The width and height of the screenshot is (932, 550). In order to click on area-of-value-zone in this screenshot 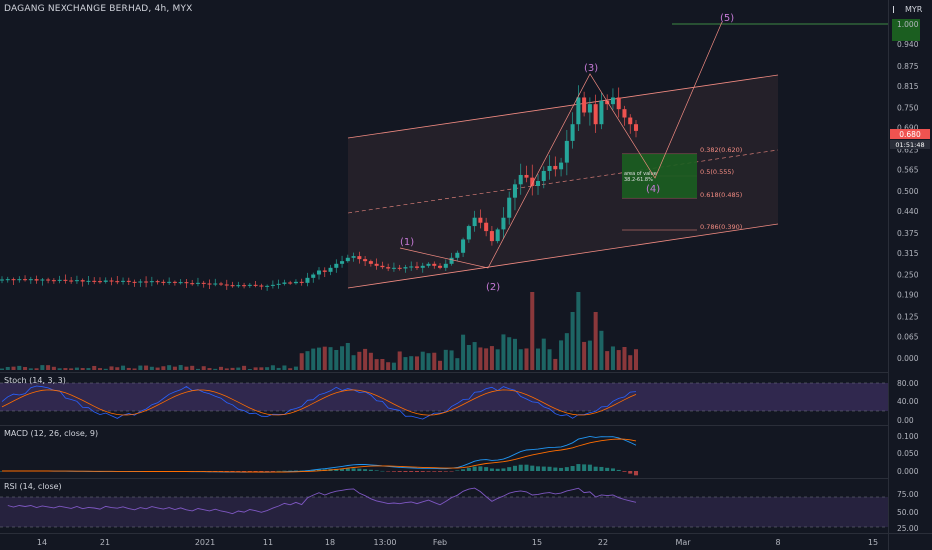, I will do `click(659, 176)`.